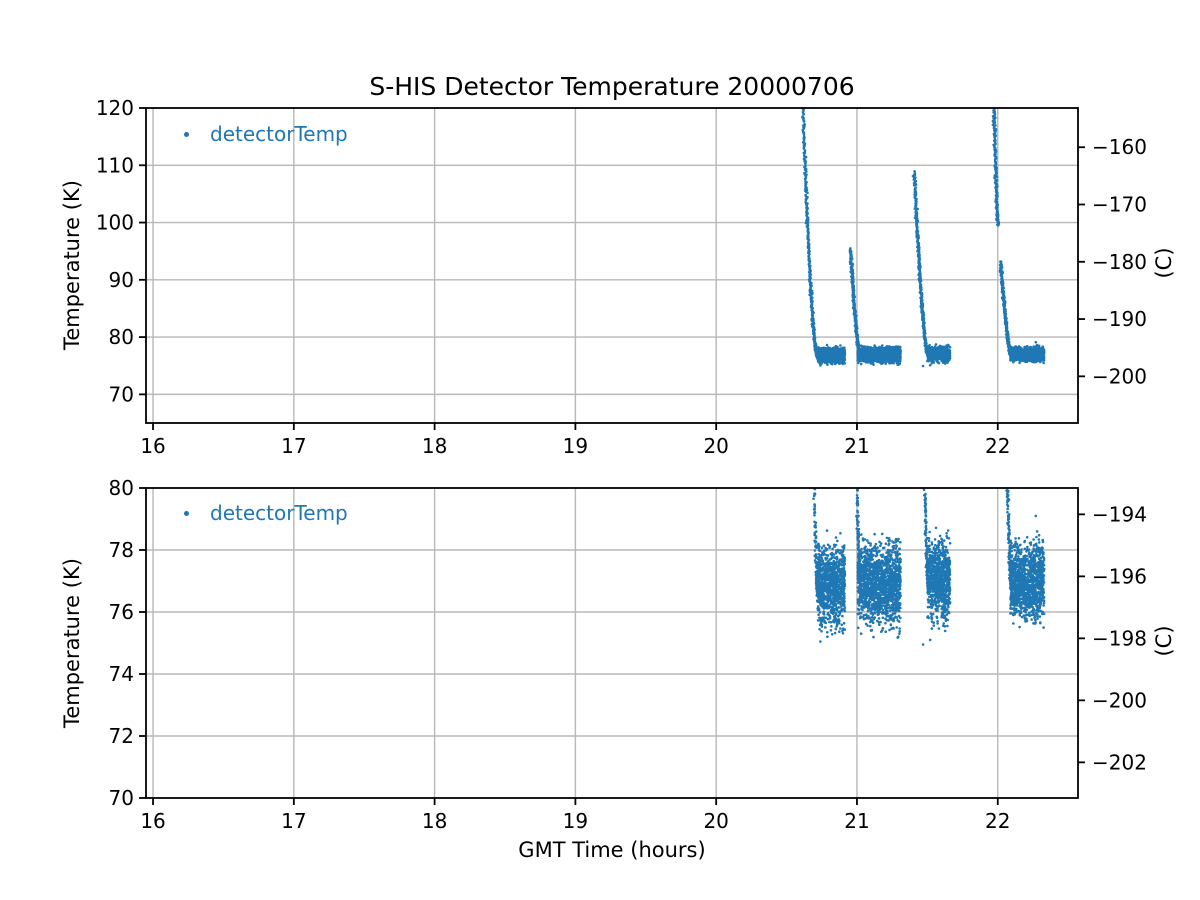  What do you see at coordinates (612, 86) in the screenshot?
I see `chart-title: S-HIS Detector Temperature 20000706` at bounding box center [612, 86].